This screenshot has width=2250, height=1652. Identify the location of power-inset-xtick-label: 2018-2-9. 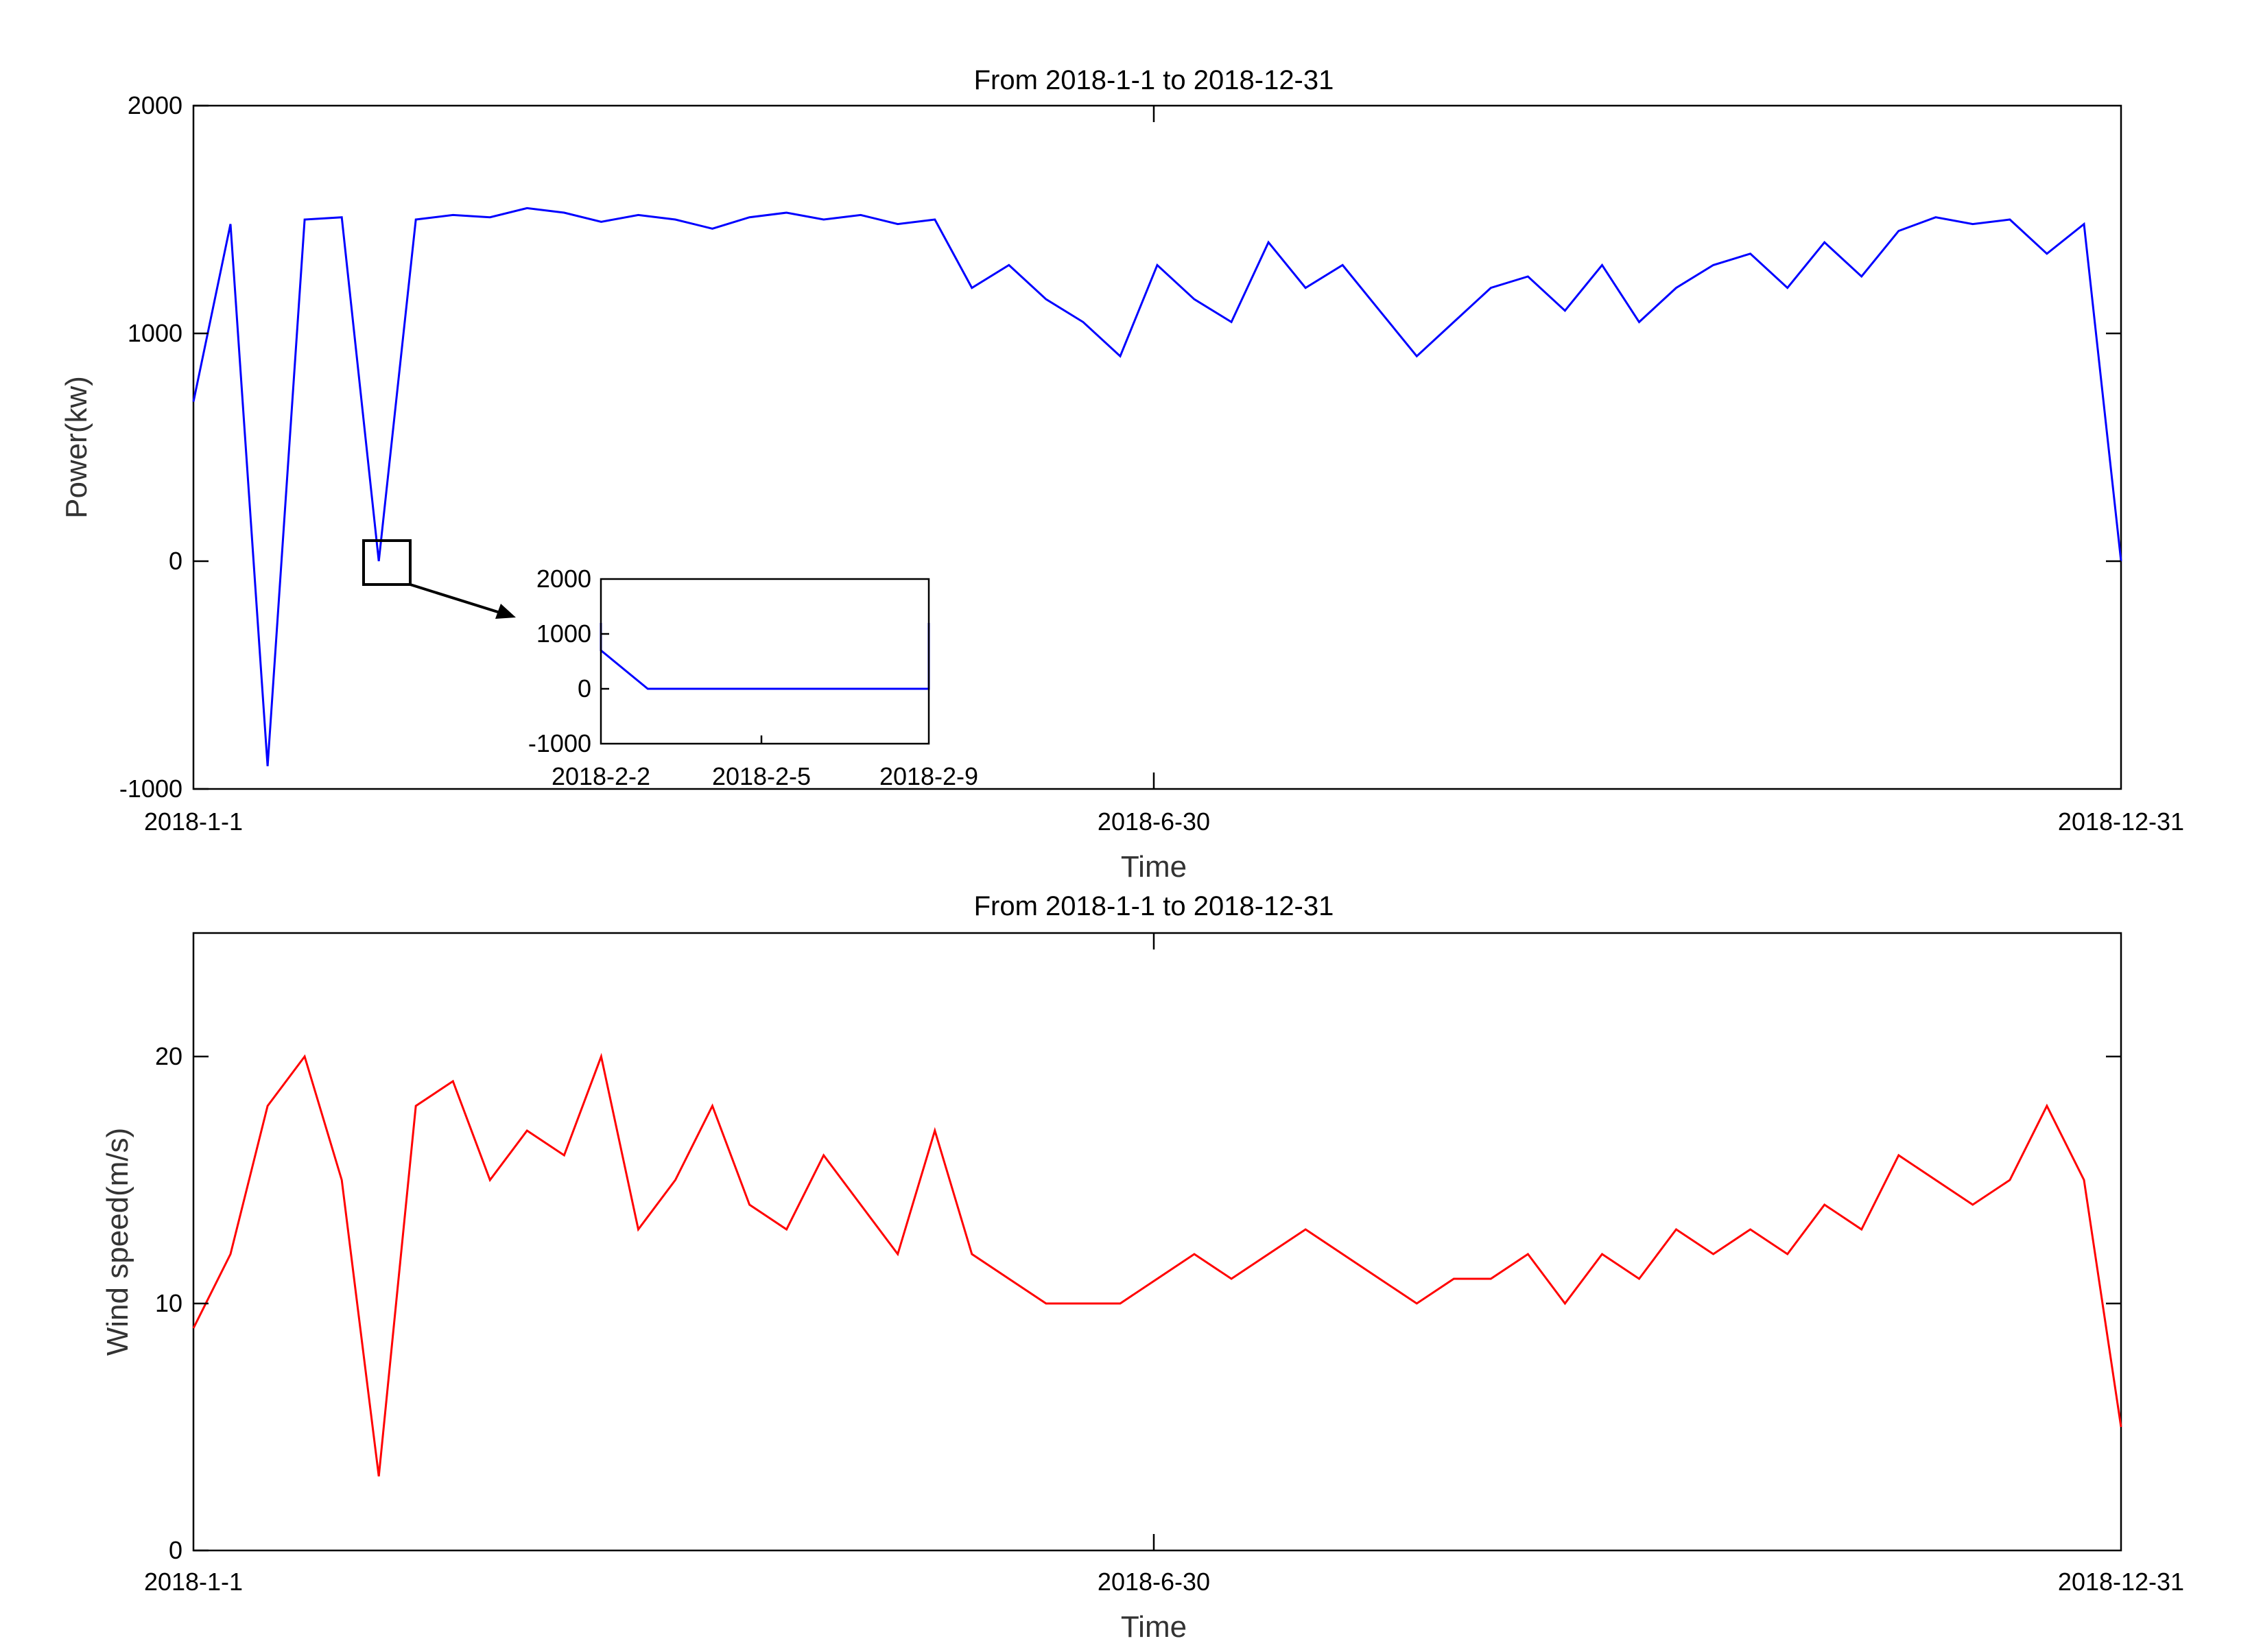
(928, 776).